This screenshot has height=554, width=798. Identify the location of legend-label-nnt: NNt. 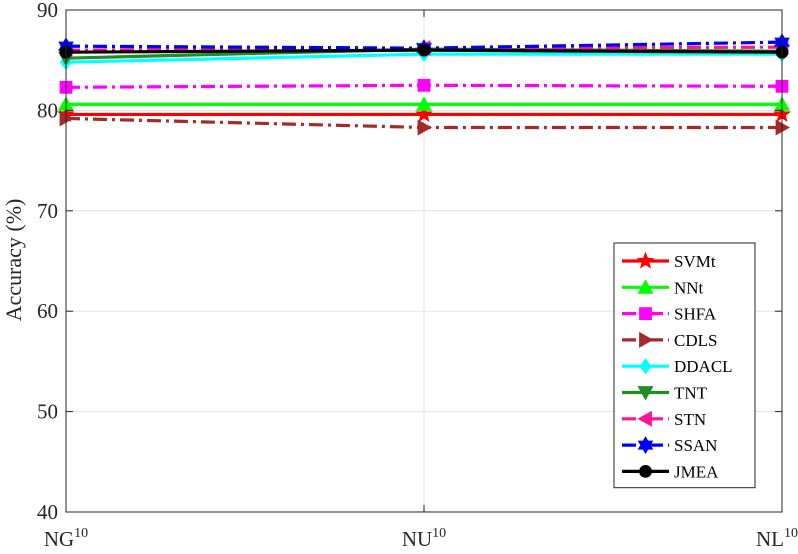
(689, 287).